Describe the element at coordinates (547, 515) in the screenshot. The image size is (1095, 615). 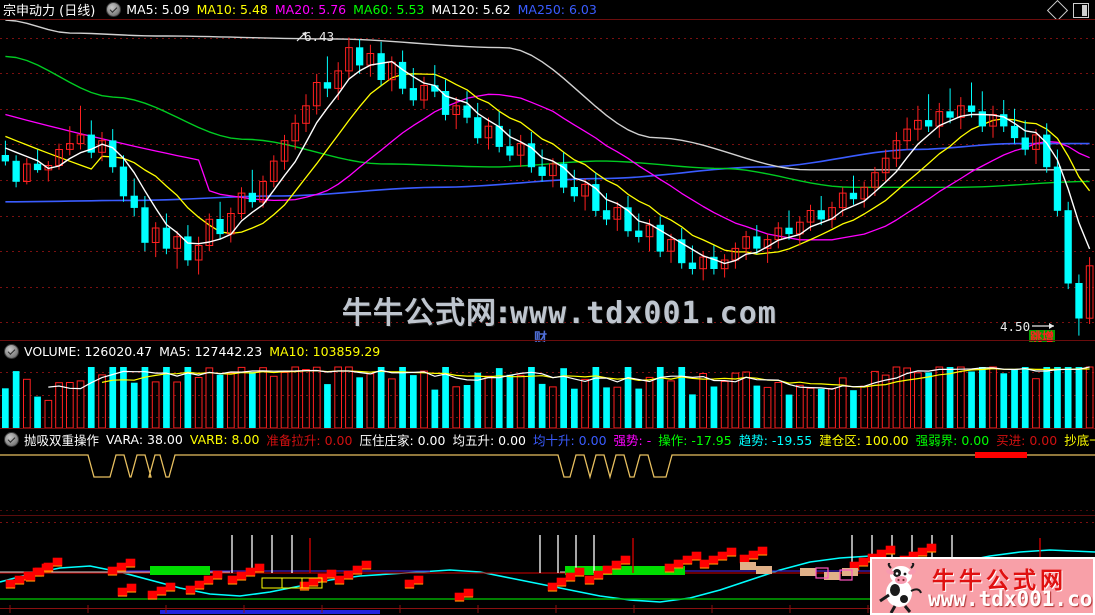
I see `indicator-bottom-divider` at that location.